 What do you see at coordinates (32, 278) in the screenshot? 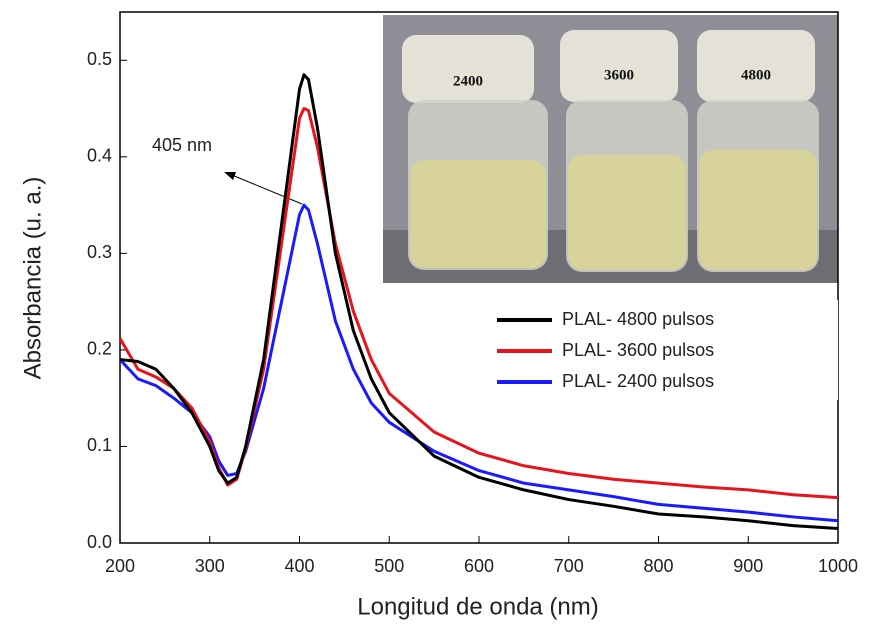
I see `y-axis-label: Absorbancia (u. a.)` at bounding box center [32, 278].